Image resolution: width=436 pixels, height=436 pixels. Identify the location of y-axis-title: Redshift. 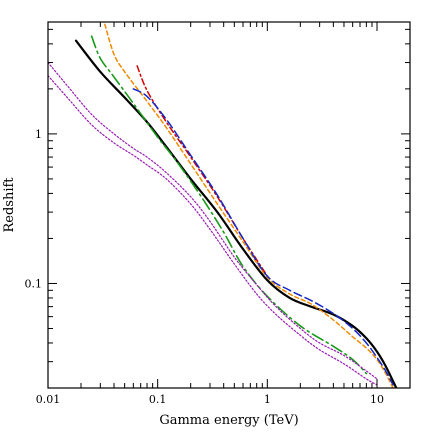
(9, 205).